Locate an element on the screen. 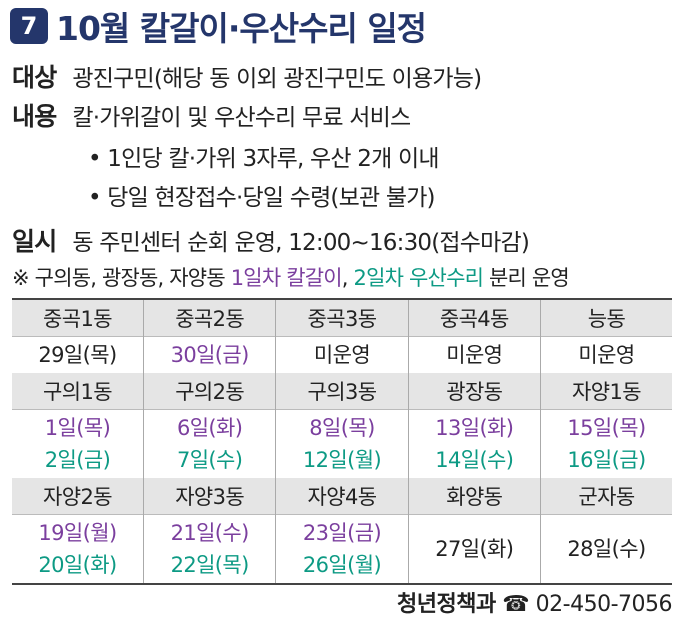 The image size is (684, 622). date: 20일(화) is located at coordinates (77, 565).